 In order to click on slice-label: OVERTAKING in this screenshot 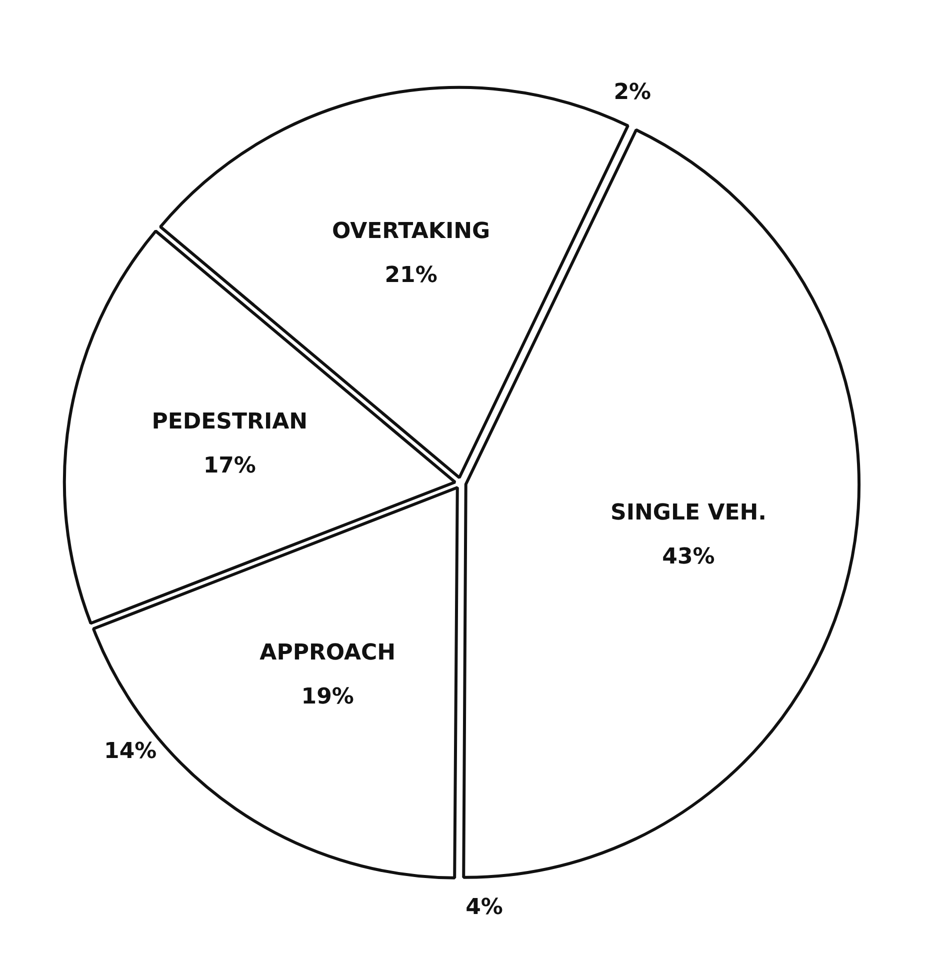, I will do `click(411, 231)`.